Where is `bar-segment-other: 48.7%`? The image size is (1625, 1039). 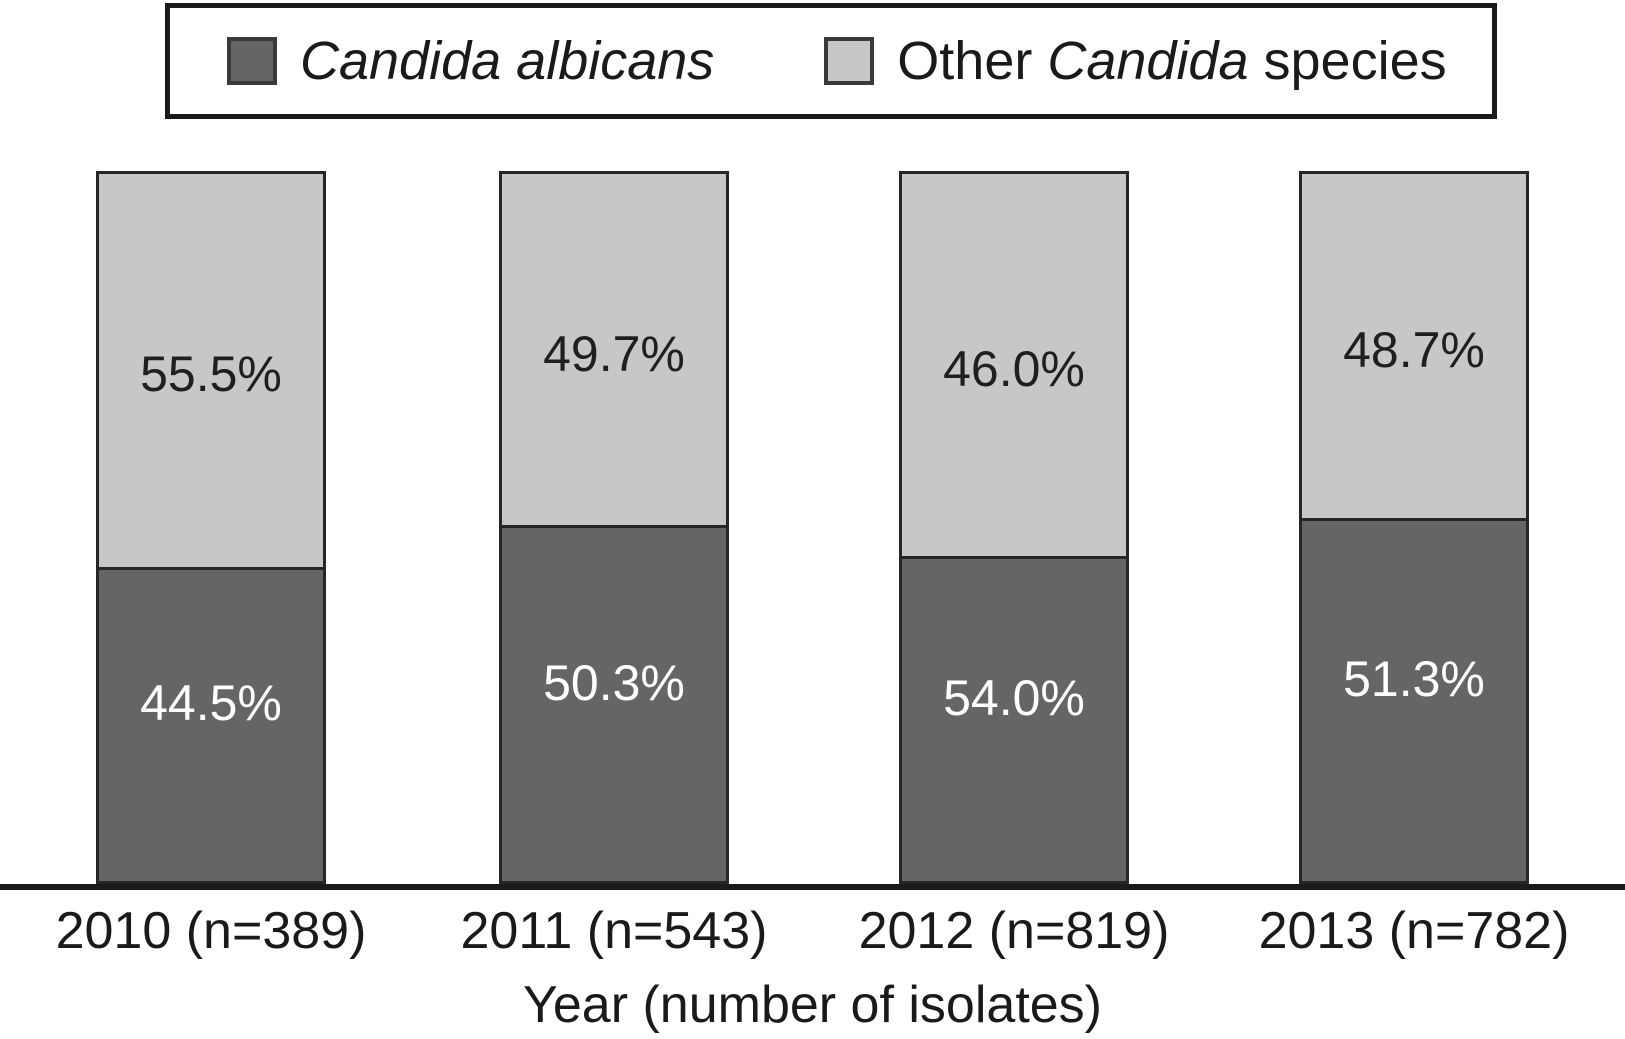
bar-segment-other: 48.7% is located at coordinates (1414, 346).